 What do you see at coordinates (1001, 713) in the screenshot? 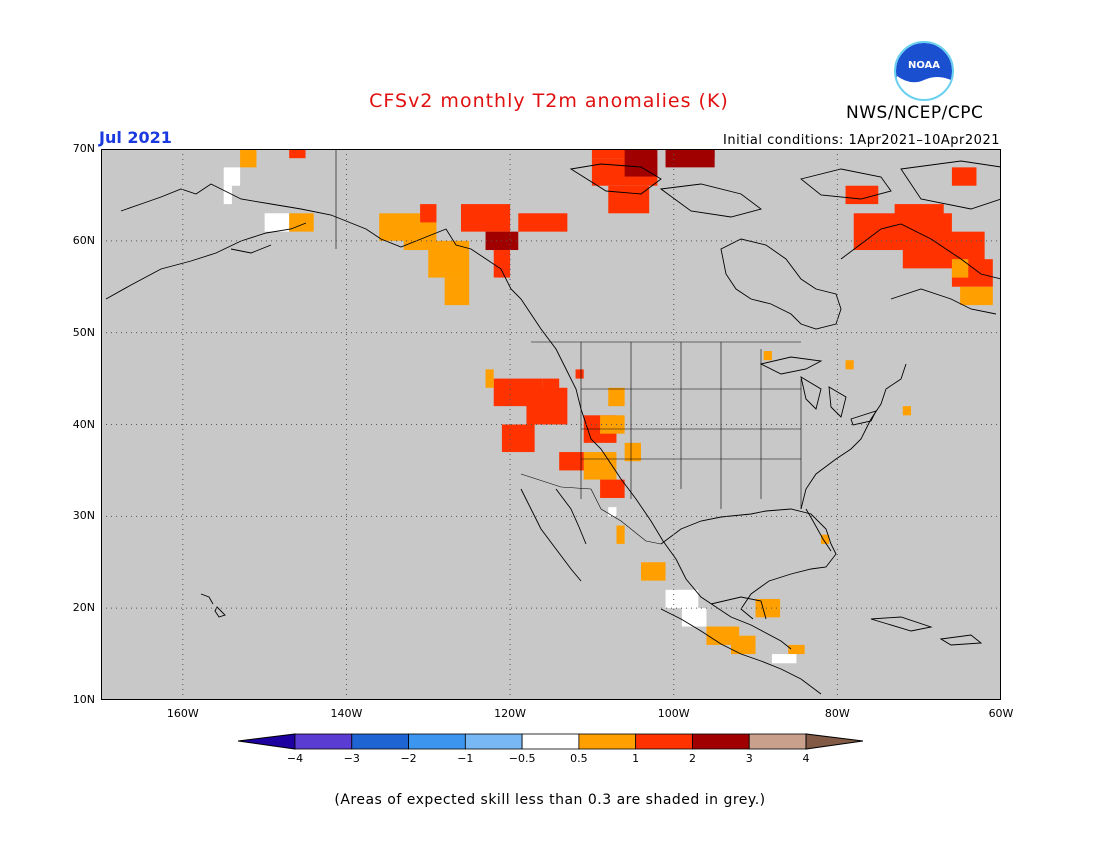
I see `lon-tick-label: 60W` at bounding box center [1001, 713].